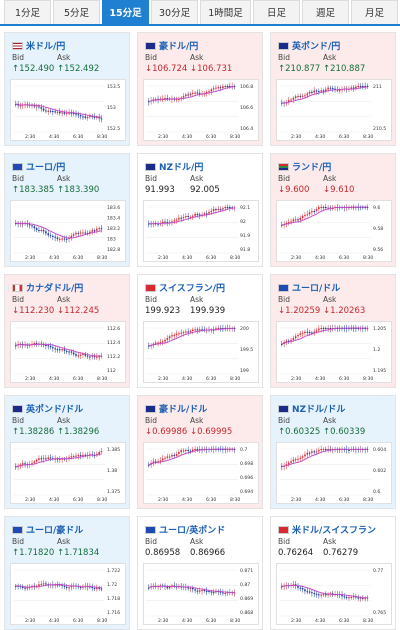  Describe the element at coordinates (185, 529) in the screenshot. I see `pair-title: ユーロ/英ポンド` at that location.